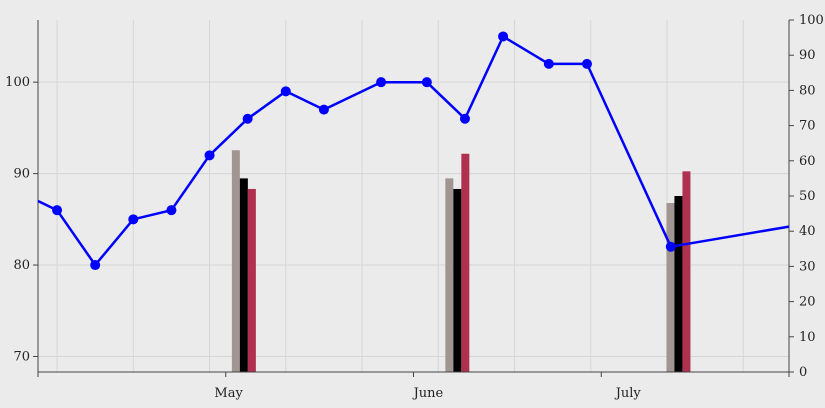  I want to click on y-left-tick-label: 80, so click(21, 265).